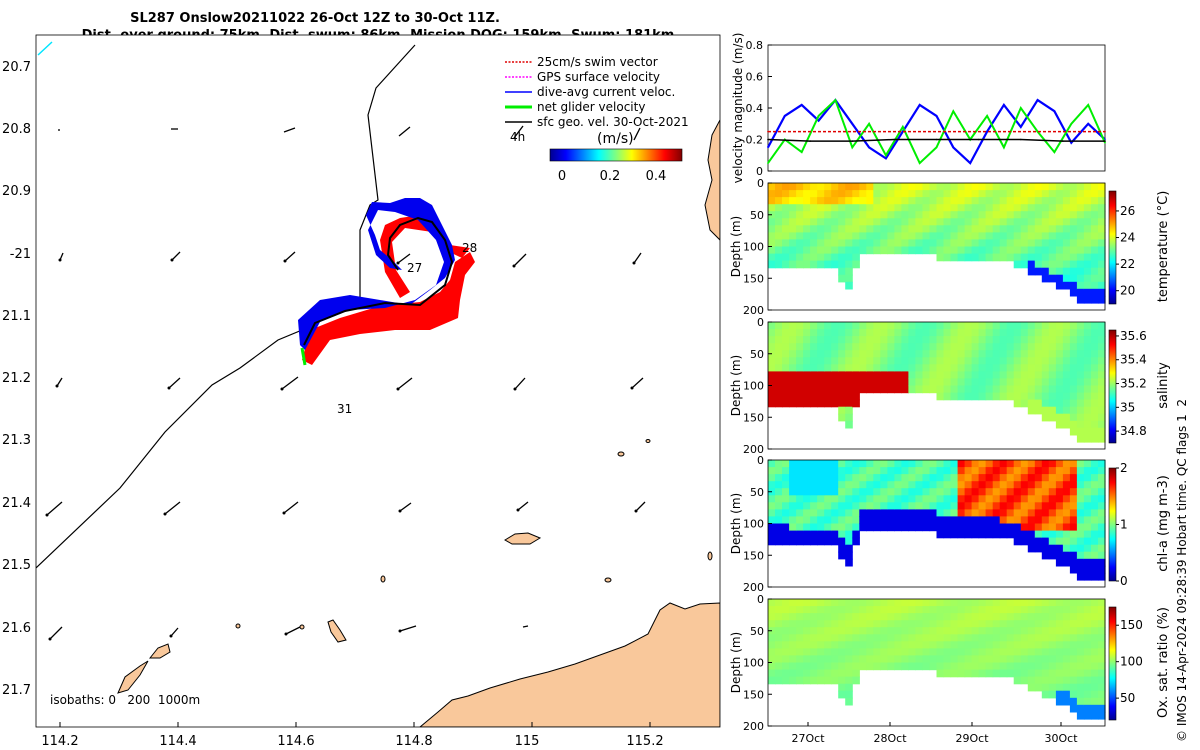  Describe the element at coordinates (606, 92) in the screenshot. I see `legend-label-current: dive-avg current veloc.` at that location.